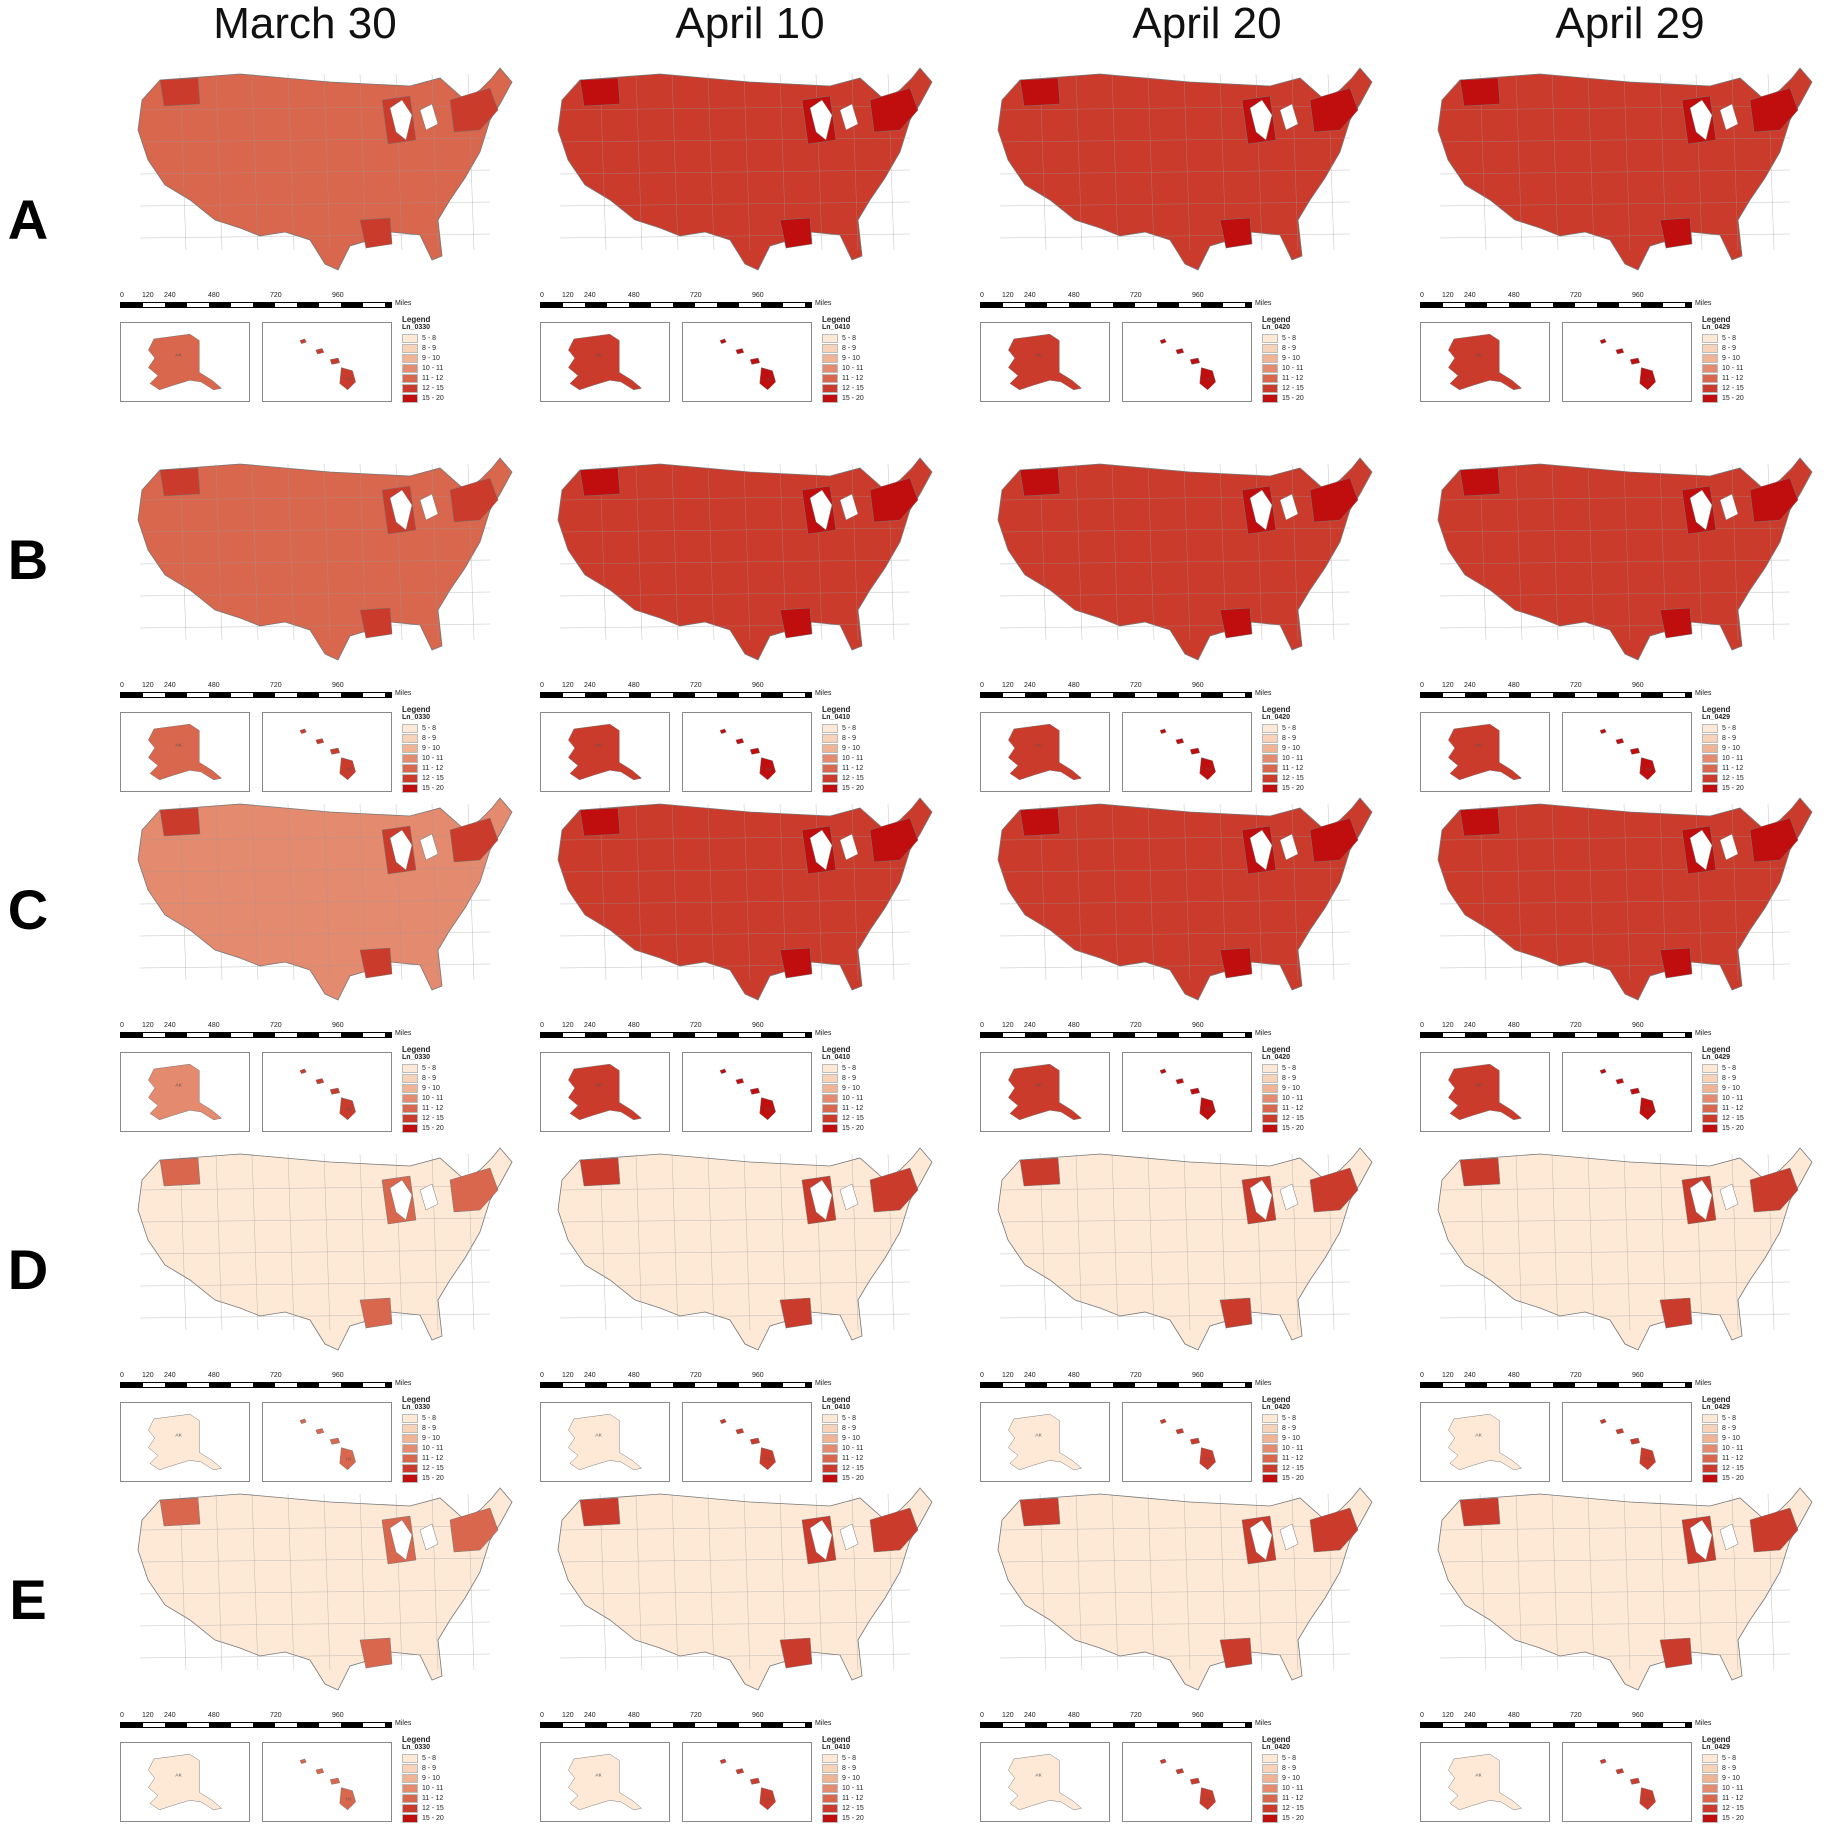  What do you see at coordinates (1732, 1068) in the screenshot?
I see `legend-class-row: 5 - 8` at bounding box center [1732, 1068].